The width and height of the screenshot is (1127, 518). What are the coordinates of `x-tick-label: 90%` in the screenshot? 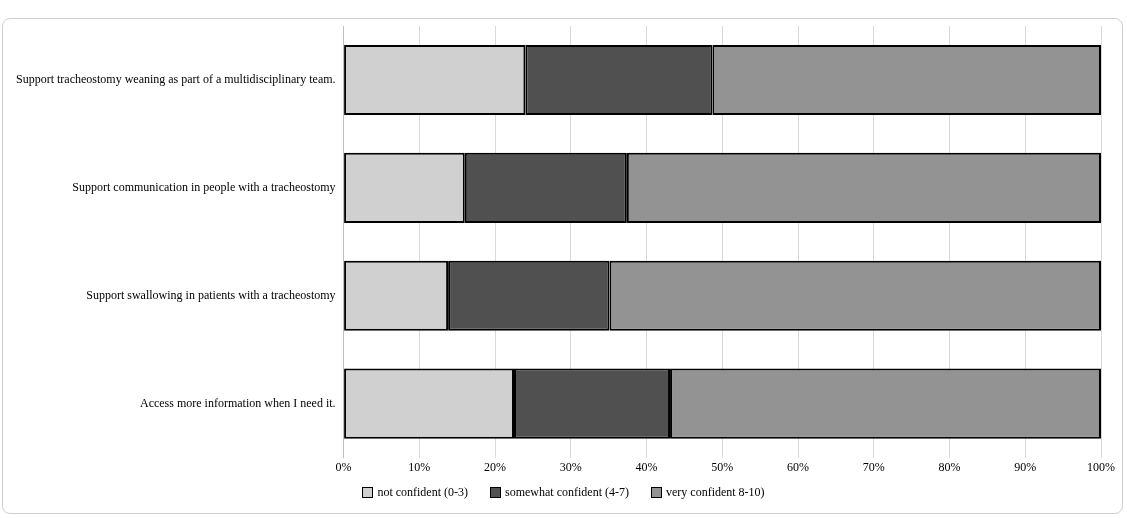 It's located at (1025, 466).